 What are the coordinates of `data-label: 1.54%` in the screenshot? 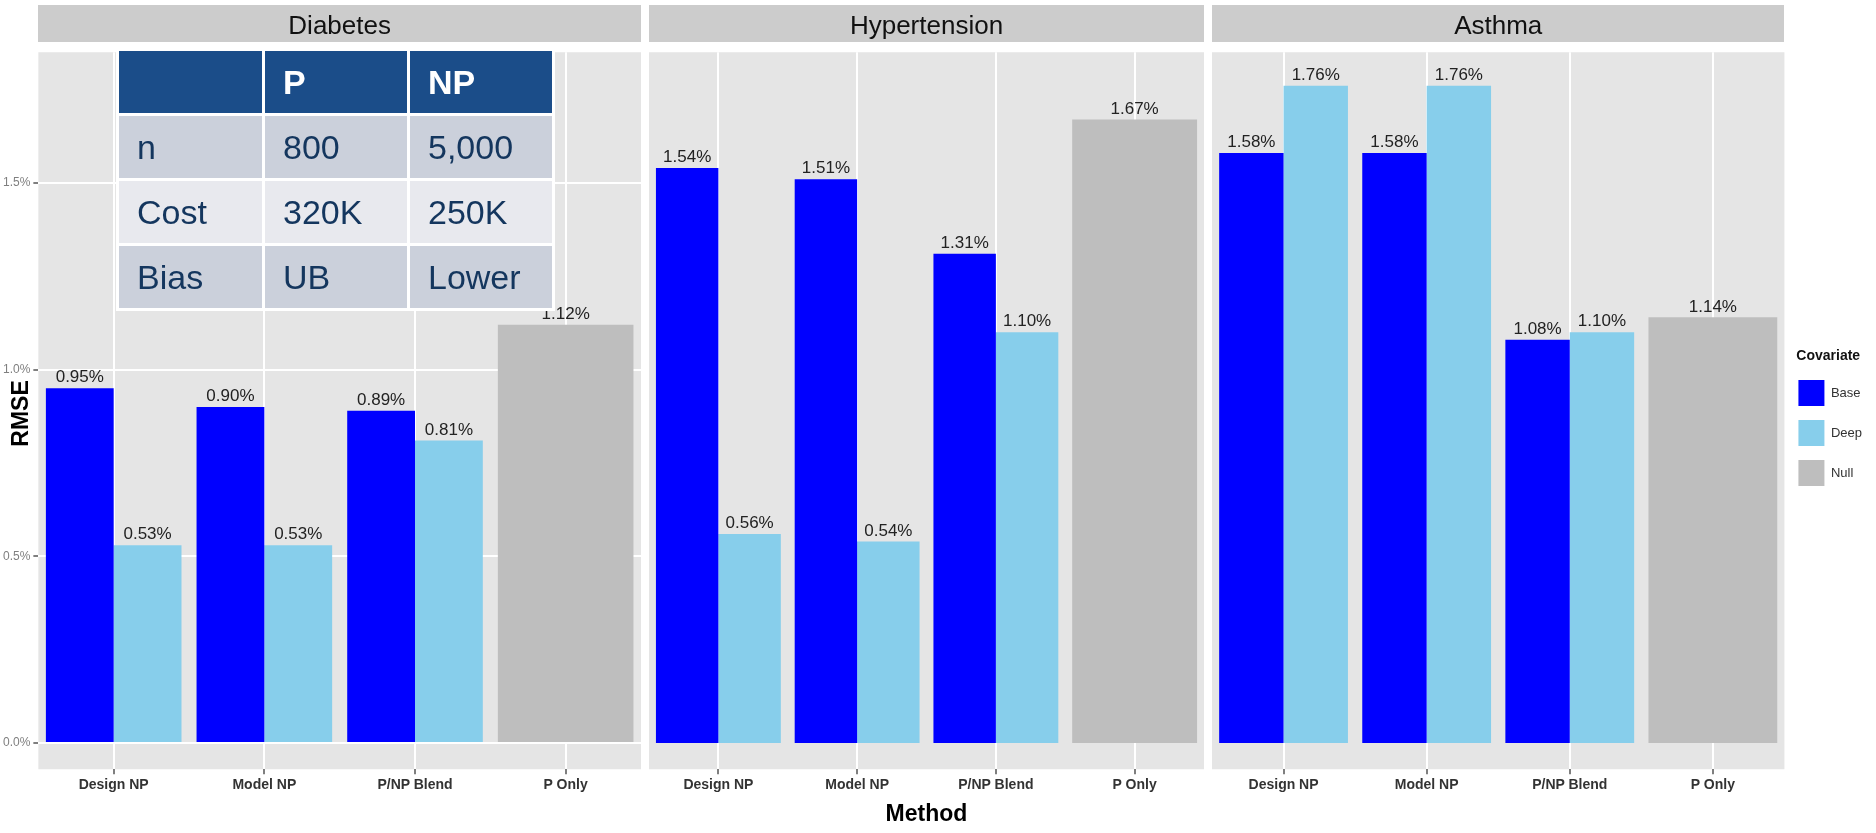 It's located at (687, 157).